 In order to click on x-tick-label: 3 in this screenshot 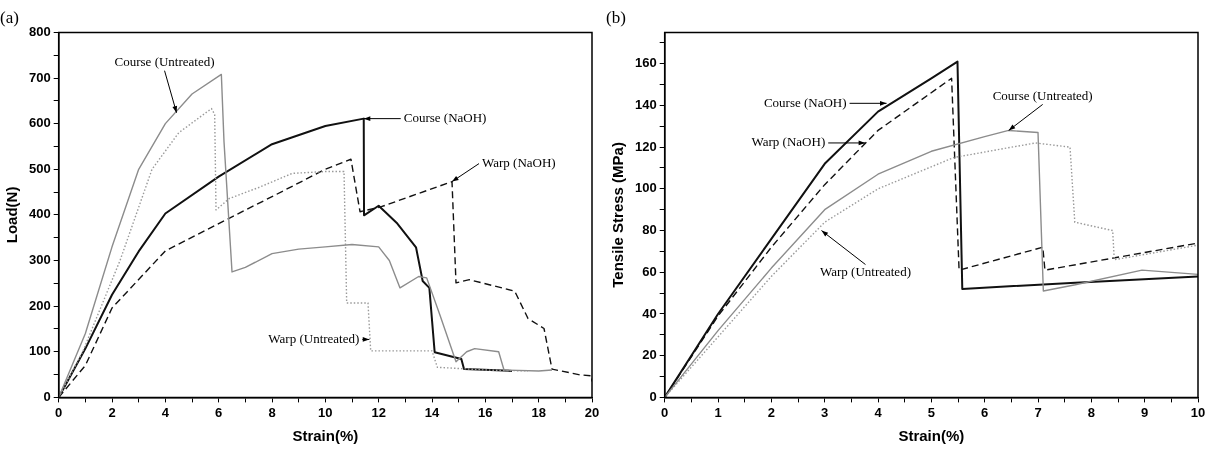, I will do `click(825, 412)`.